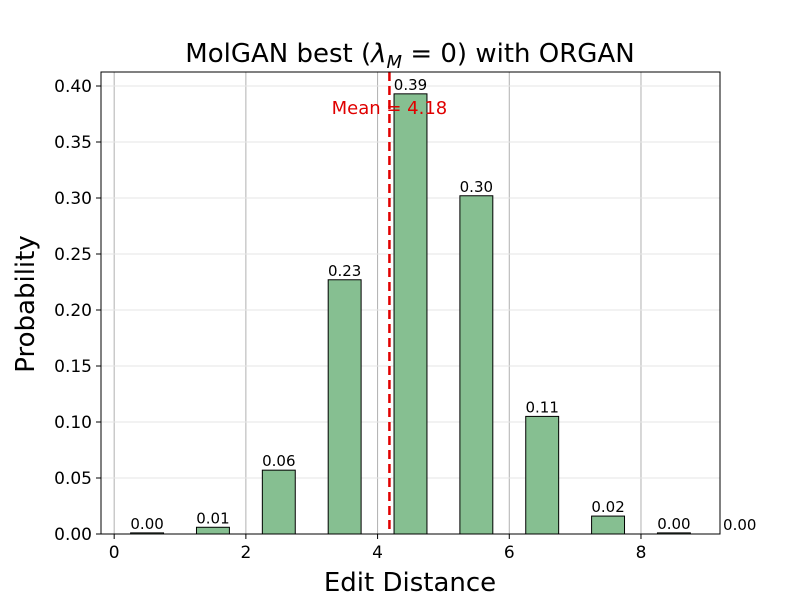 This screenshot has height=600, width=800. I want to click on x-tick-label: 8, so click(641, 553).